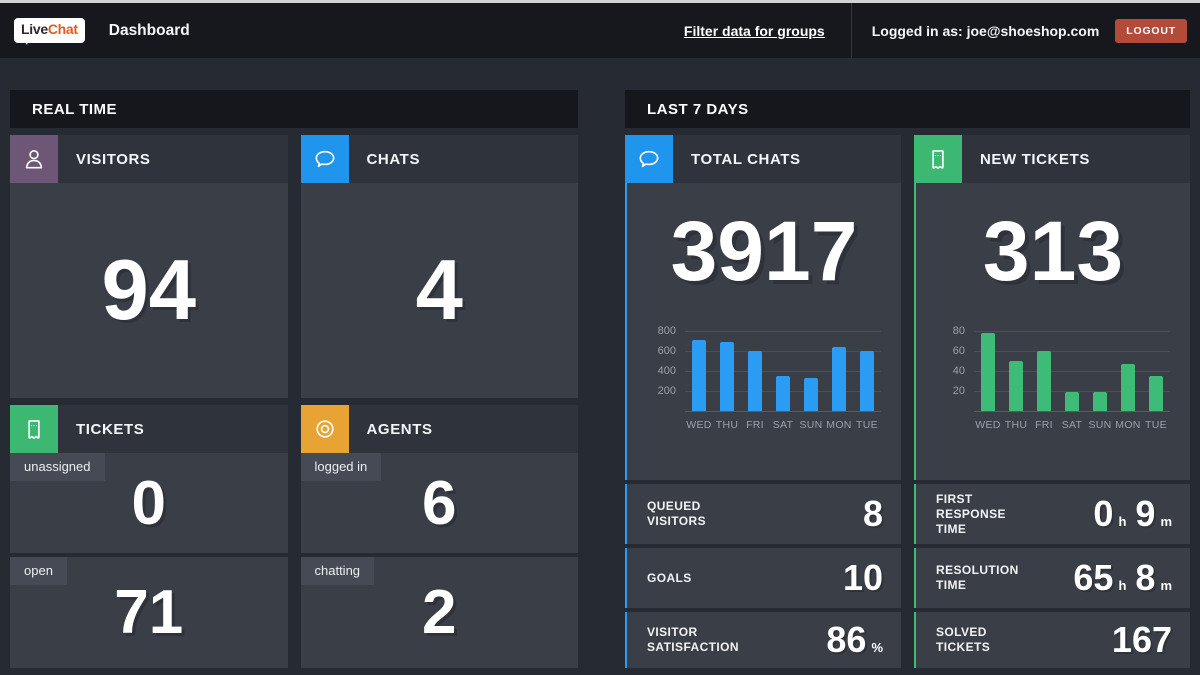 The image size is (1200, 675). Describe the element at coordinates (1122, 521) in the screenshot. I see `stat-unit: h` at that location.